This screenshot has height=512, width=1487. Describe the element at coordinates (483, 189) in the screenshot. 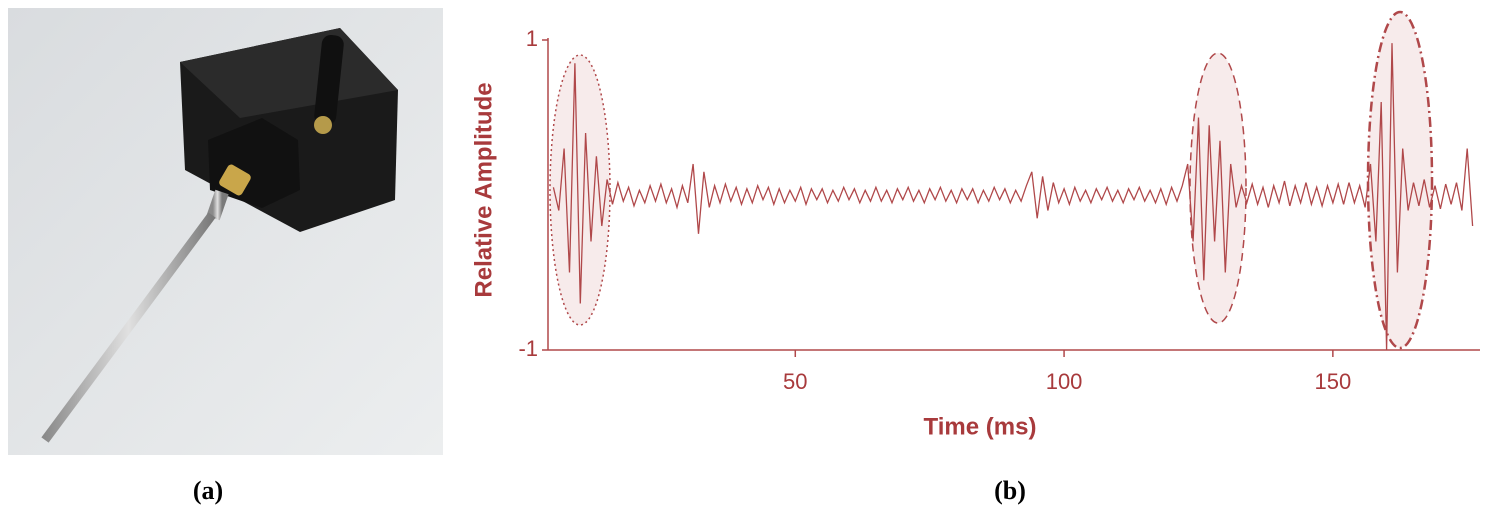

I see `y-axis-title: Relative Amplitude` at that location.